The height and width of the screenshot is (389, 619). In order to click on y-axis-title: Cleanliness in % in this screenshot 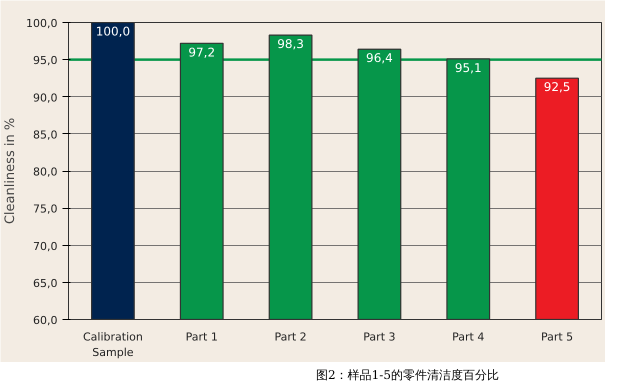, I will do `click(10, 171)`.